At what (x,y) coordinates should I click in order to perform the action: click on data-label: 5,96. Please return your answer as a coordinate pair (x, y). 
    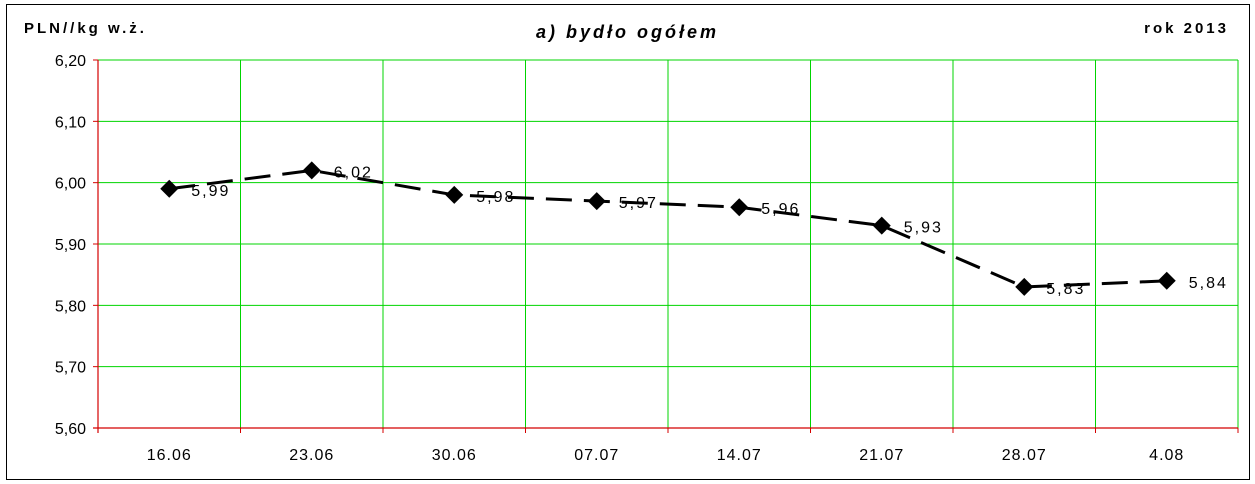
    Looking at the image, I should click on (780, 209).